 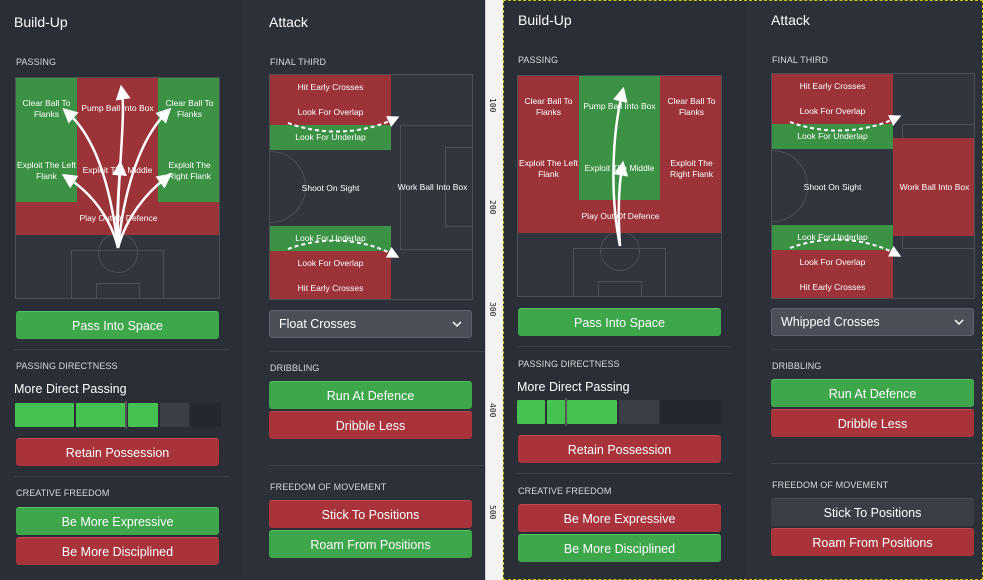 What do you see at coordinates (797, 366) in the screenshot?
I see `dribbling-label: DRIBBLING` at bounding box center [797, 366].